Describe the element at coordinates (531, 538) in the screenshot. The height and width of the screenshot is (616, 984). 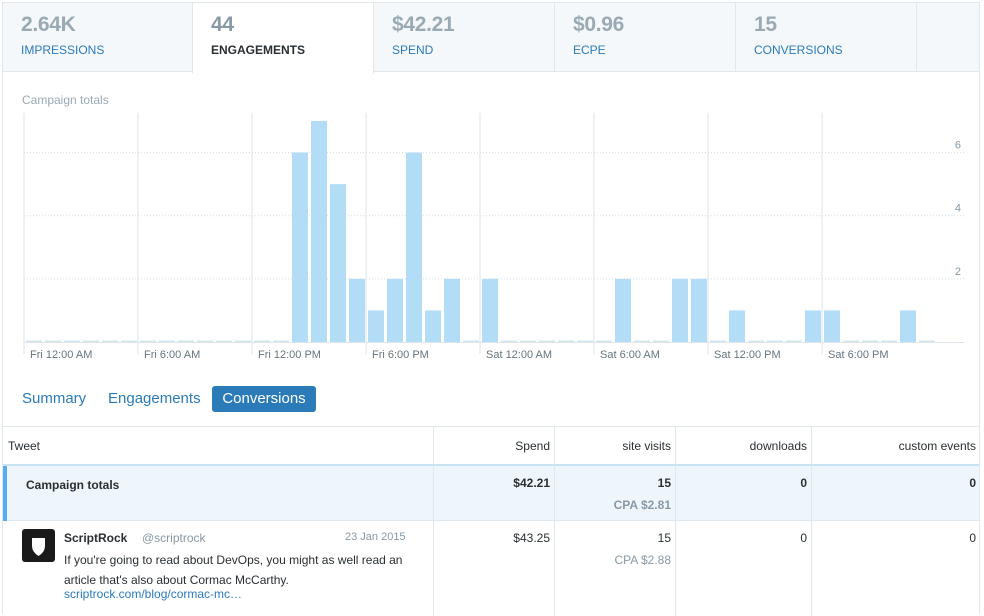
I see `row-spend: $43.25` at that location.